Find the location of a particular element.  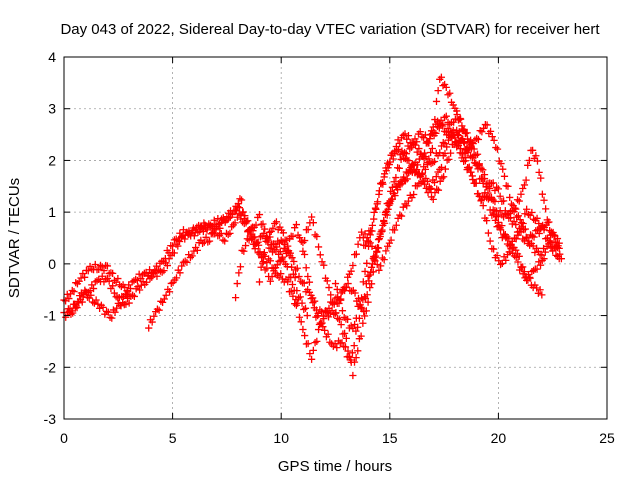

x-tick-label: 25 is located at coordinates (607, 438).